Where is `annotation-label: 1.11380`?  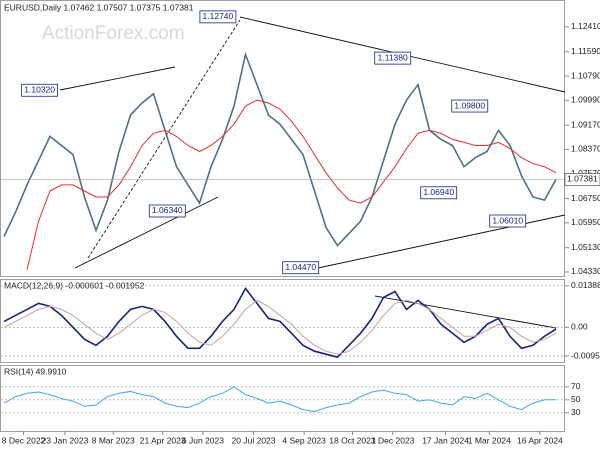
annotation-label: 1.11380 is located at coordinates (393, 57).